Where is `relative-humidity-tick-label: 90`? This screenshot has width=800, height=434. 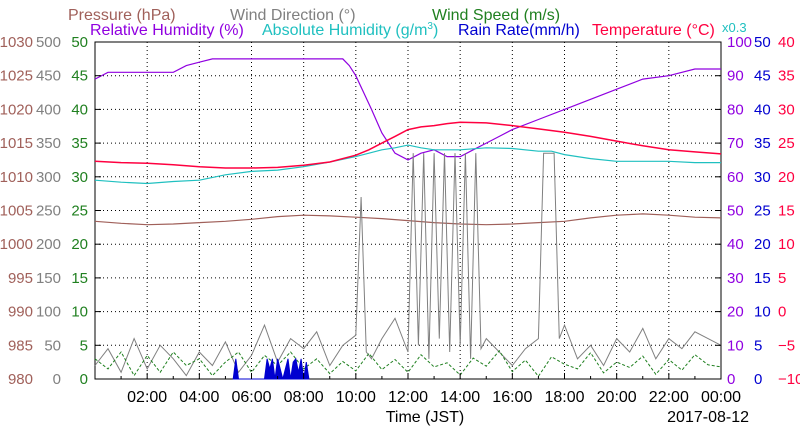 relative-humidity-tick-label: 90 is located at coordinates (735, 76).